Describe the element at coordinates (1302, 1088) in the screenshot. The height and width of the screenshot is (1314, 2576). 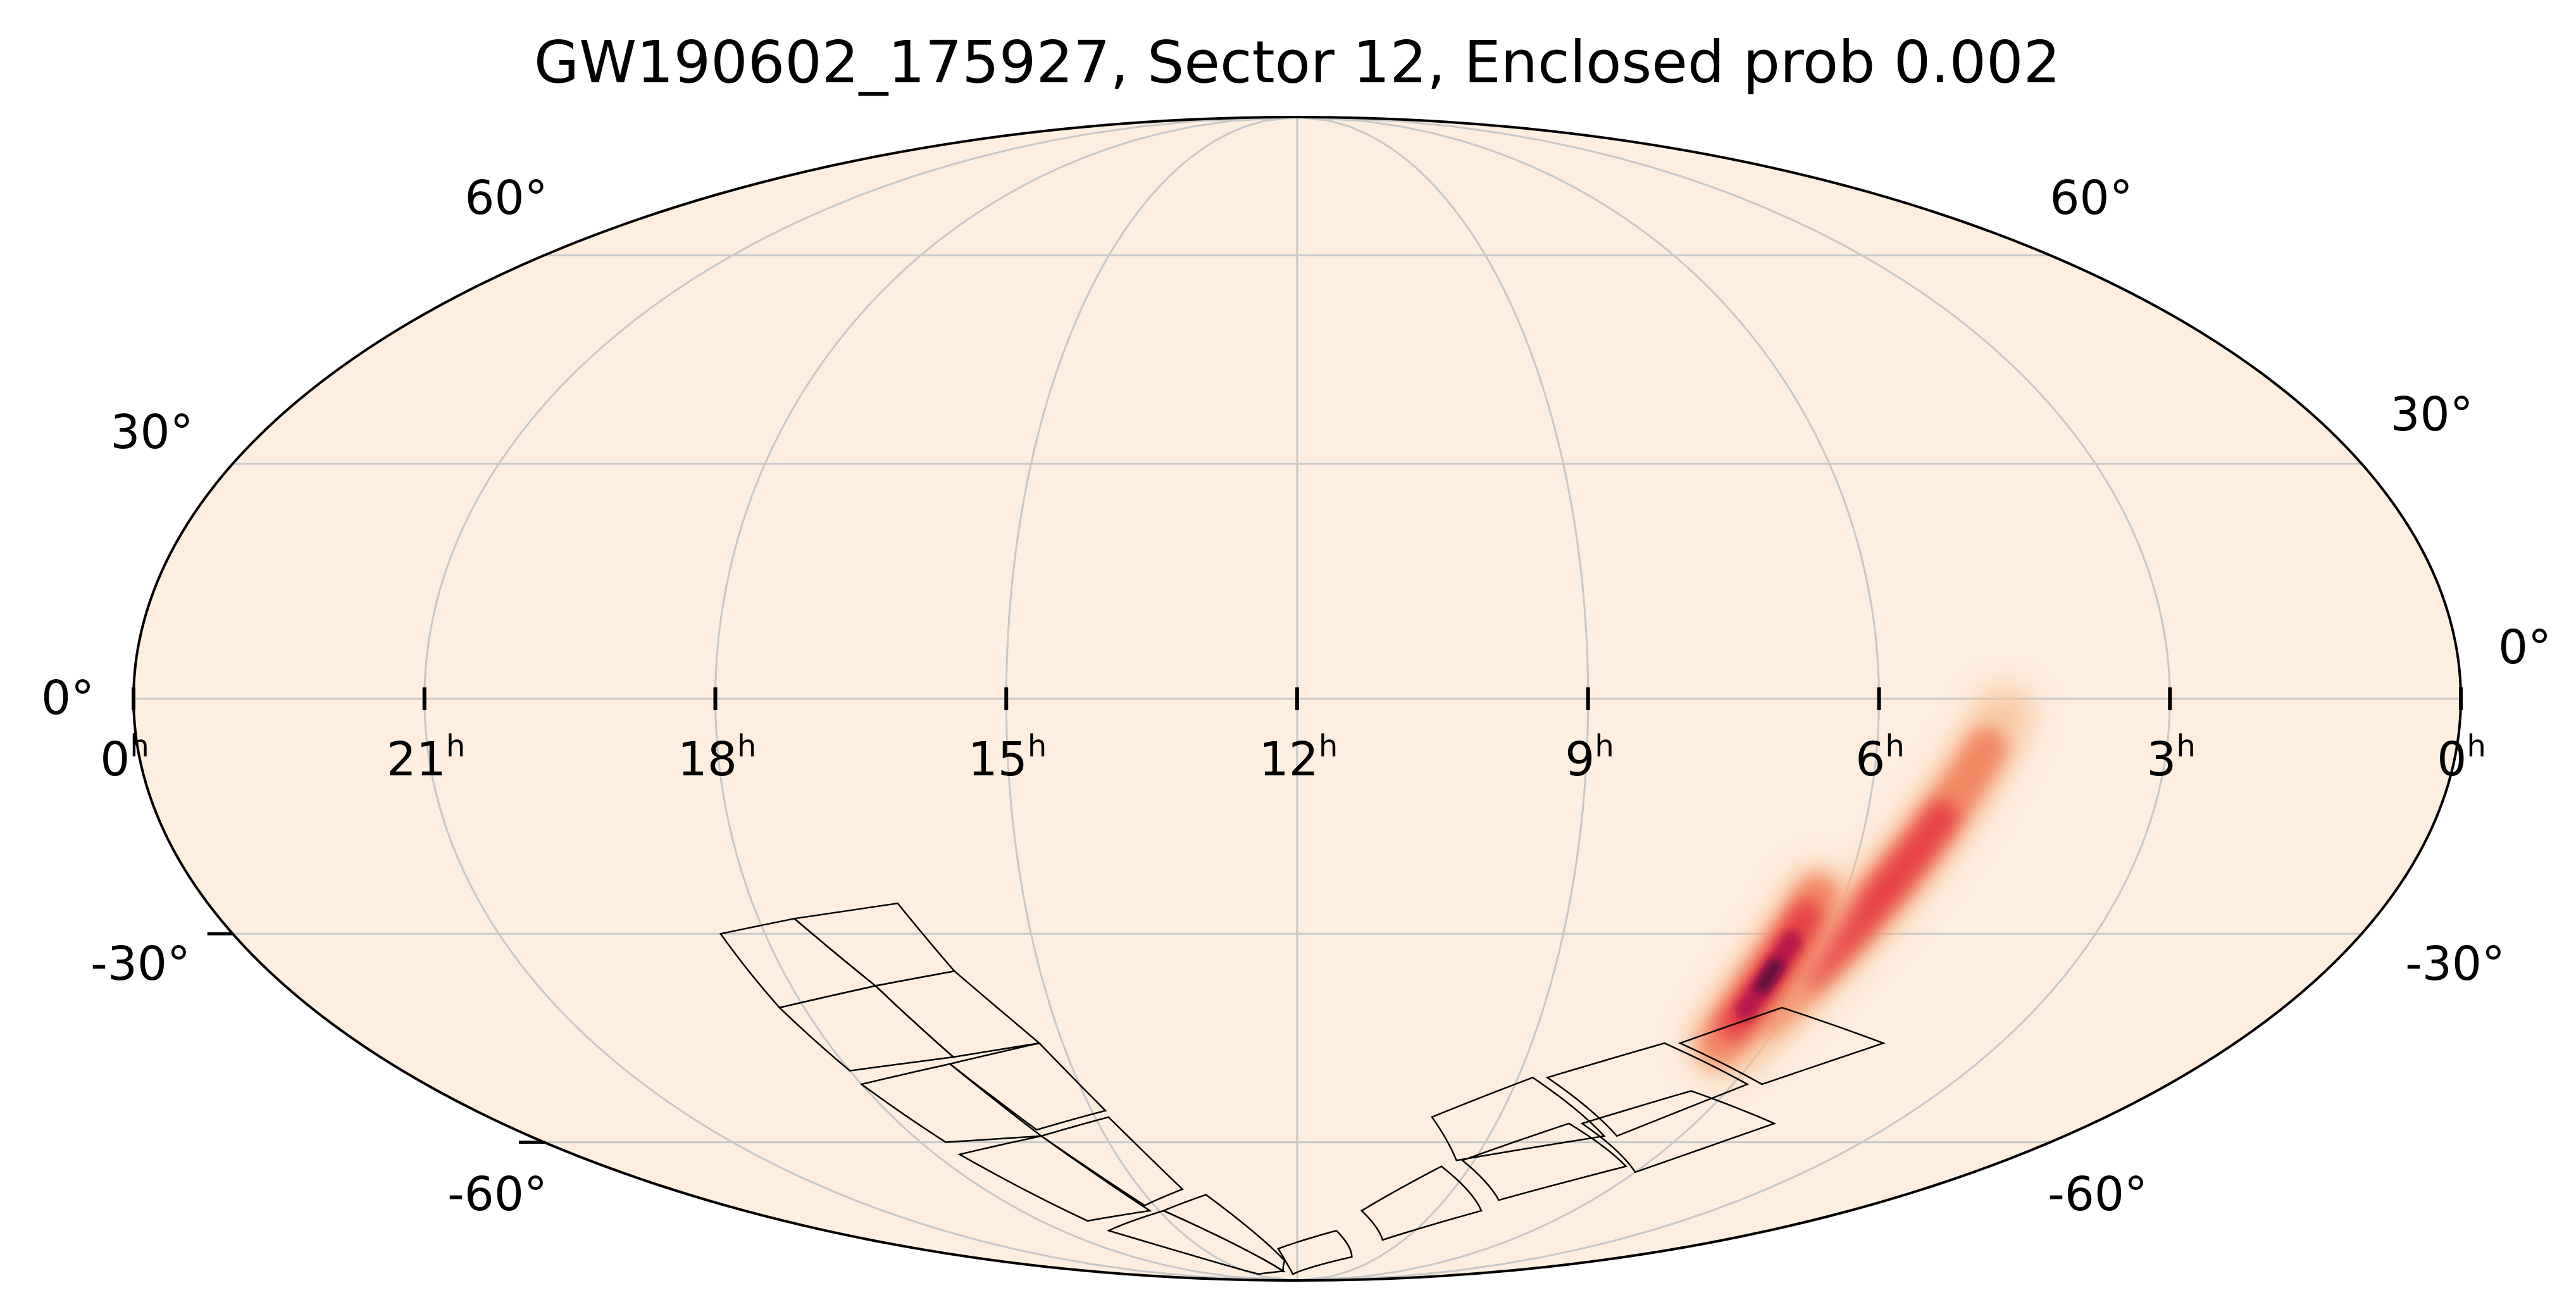
I see `tess-sector-footprint` at that location.